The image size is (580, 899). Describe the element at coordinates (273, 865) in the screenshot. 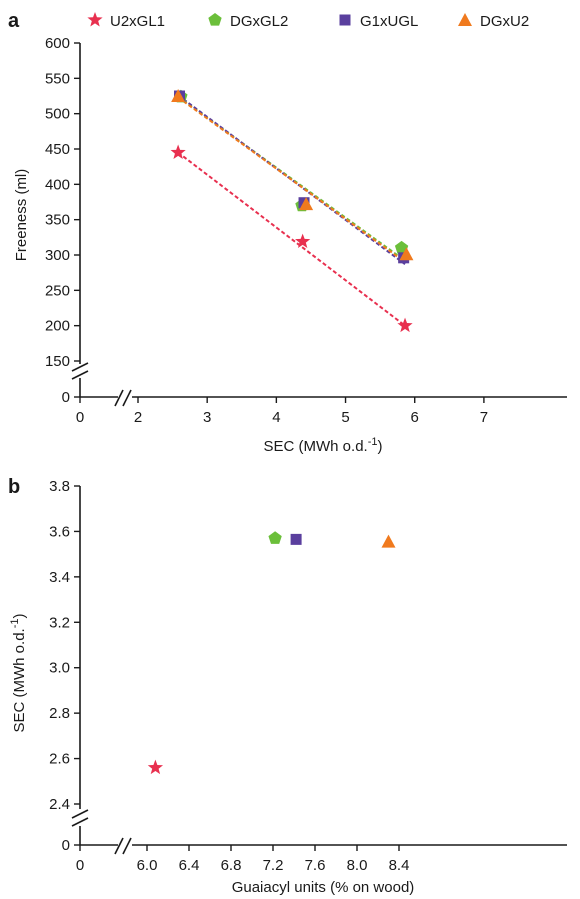

I see `x-tick-label: 7.2` at that location.